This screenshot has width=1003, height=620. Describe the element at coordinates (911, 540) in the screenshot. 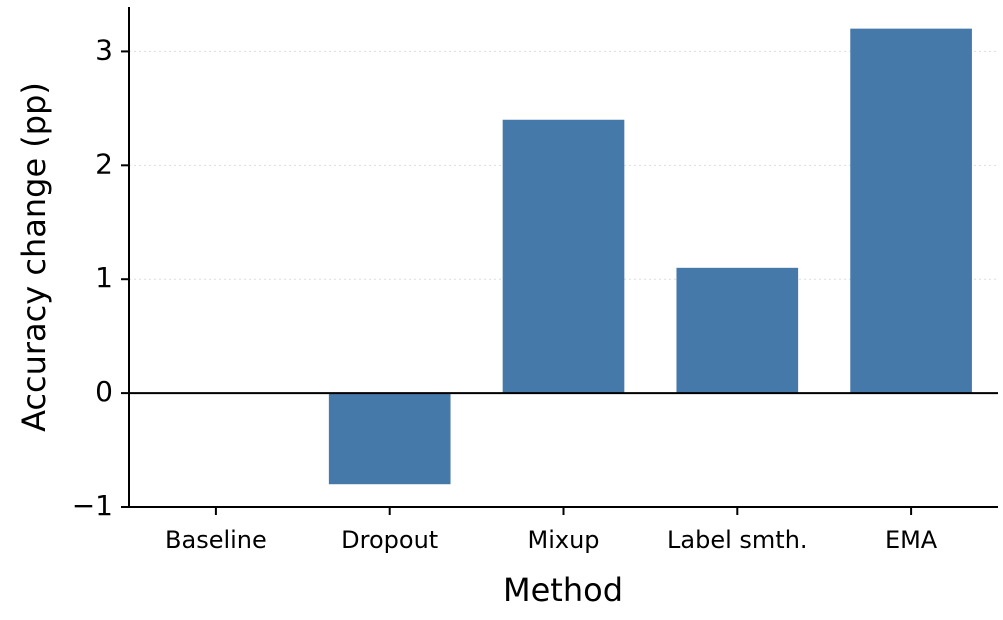

I see `x-tick-label: EMA` at that location.